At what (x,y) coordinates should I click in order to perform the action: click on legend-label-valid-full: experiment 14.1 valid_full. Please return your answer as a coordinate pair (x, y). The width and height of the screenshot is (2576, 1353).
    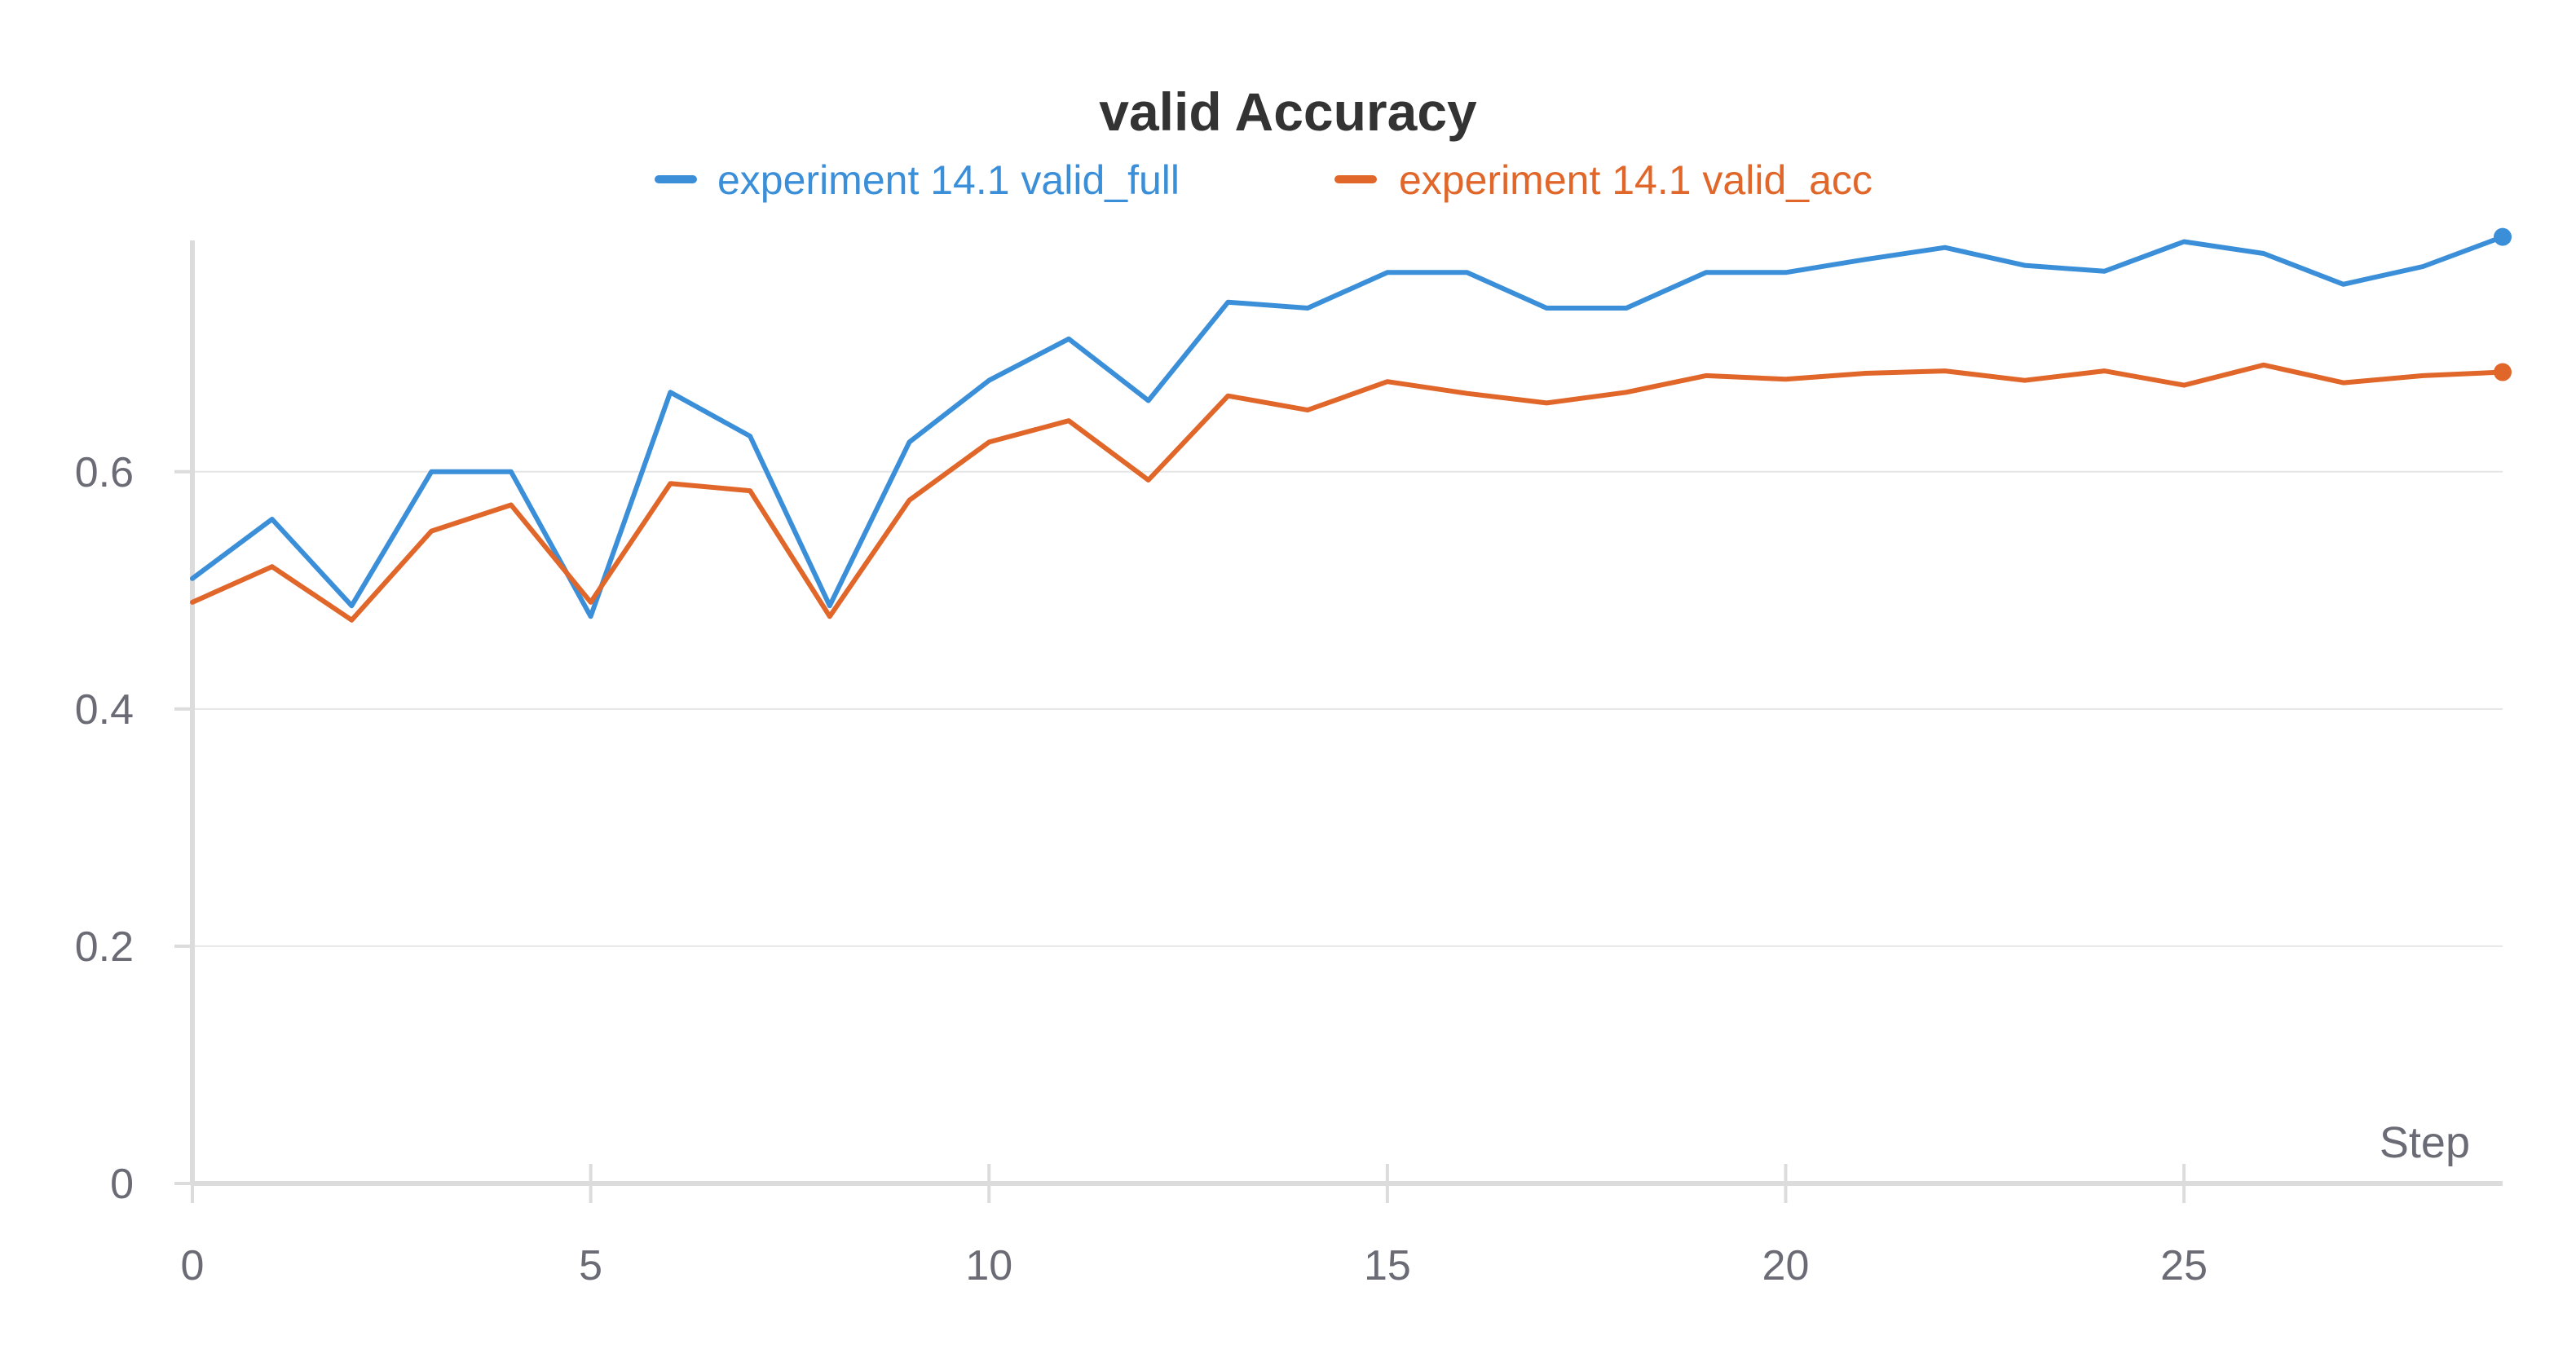
    Looking at the image, I should click on (948, 180).